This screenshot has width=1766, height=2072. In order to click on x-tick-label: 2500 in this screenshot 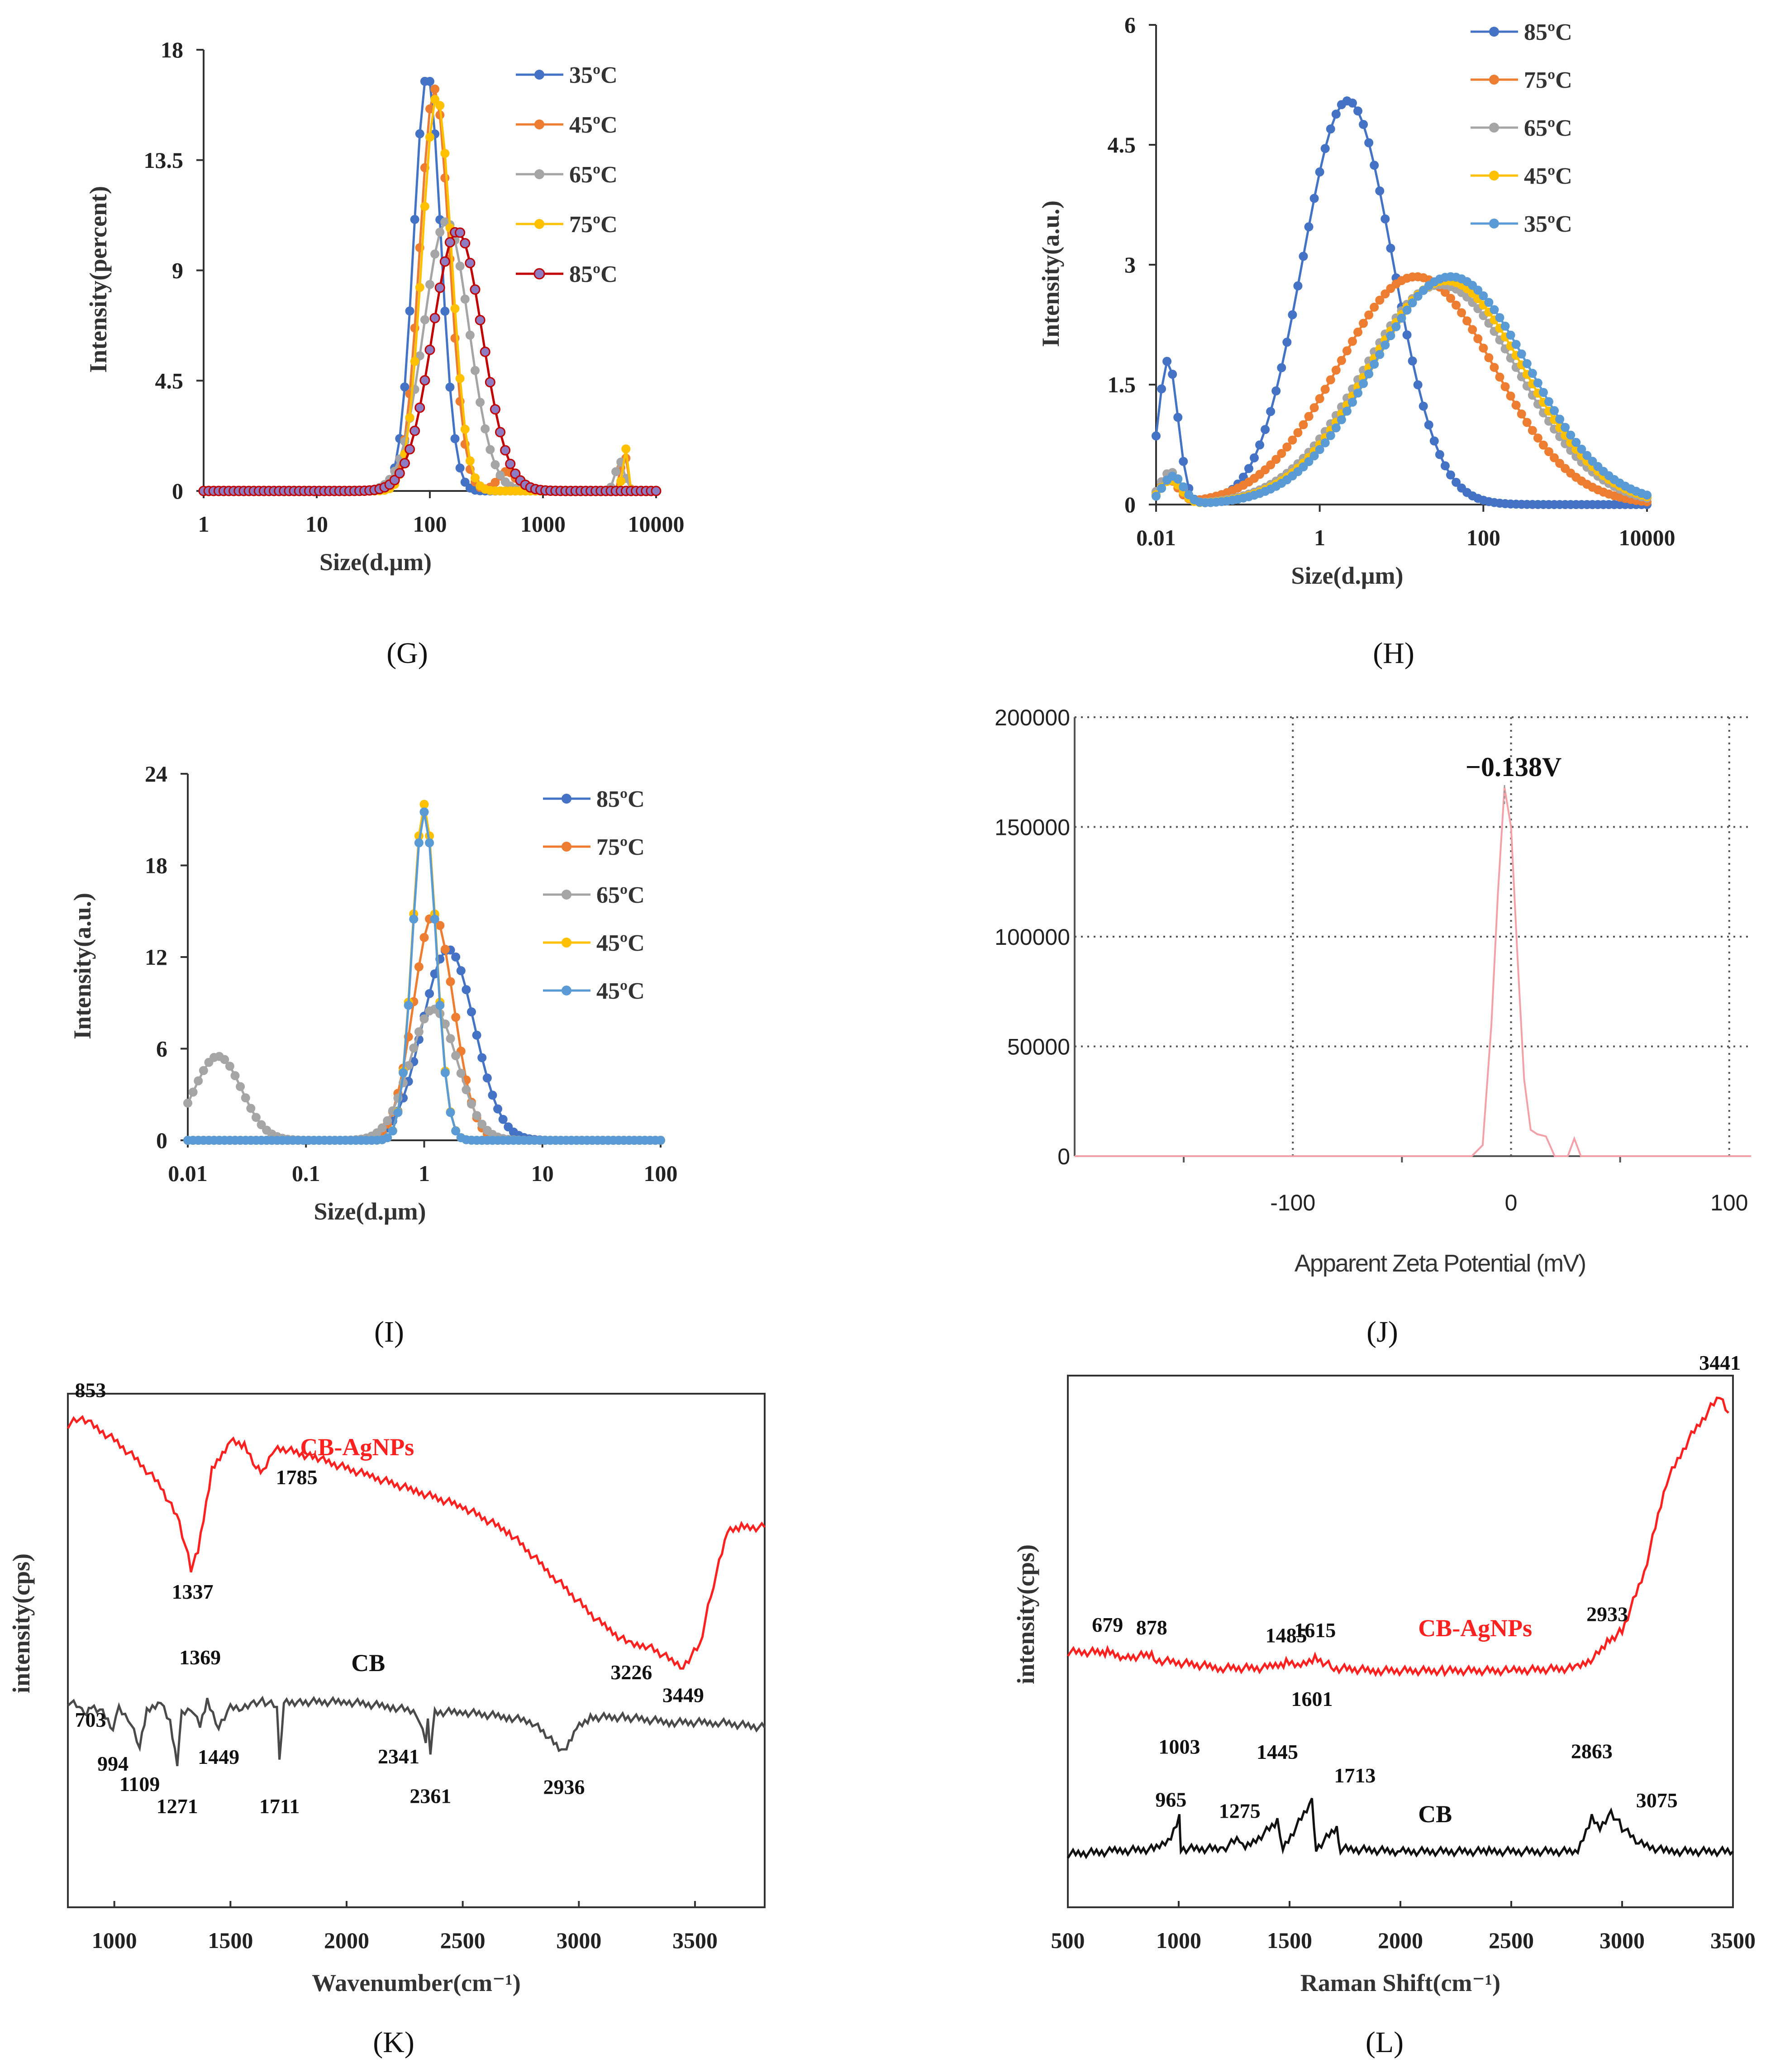, I will do `click(1511, 1940)`.